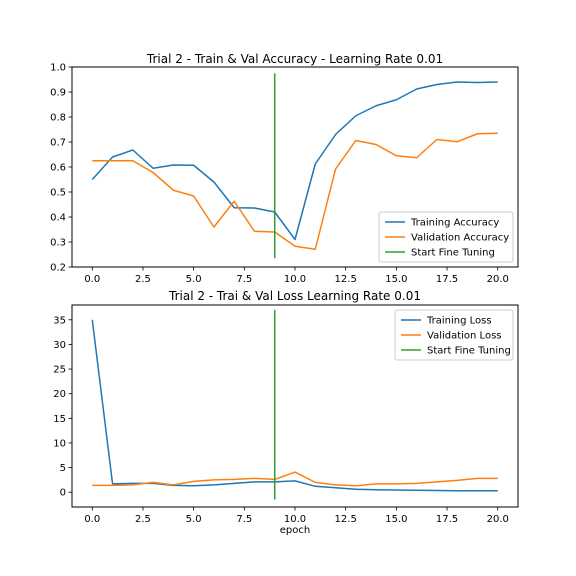  I want to click on loss-x-tick-label: 15.0, so click(396, 519).